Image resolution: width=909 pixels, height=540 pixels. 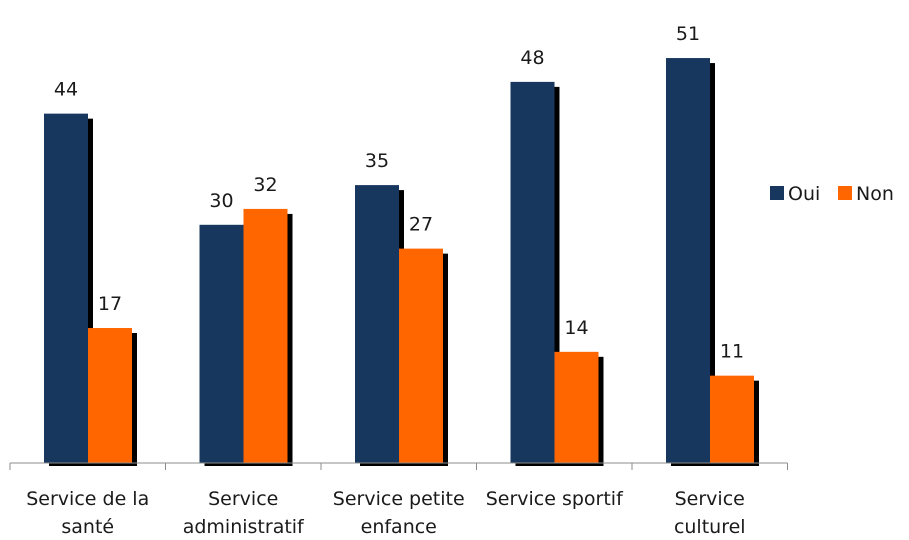 I want to click on legend-swatch-oui, so click(x=777, y=193).